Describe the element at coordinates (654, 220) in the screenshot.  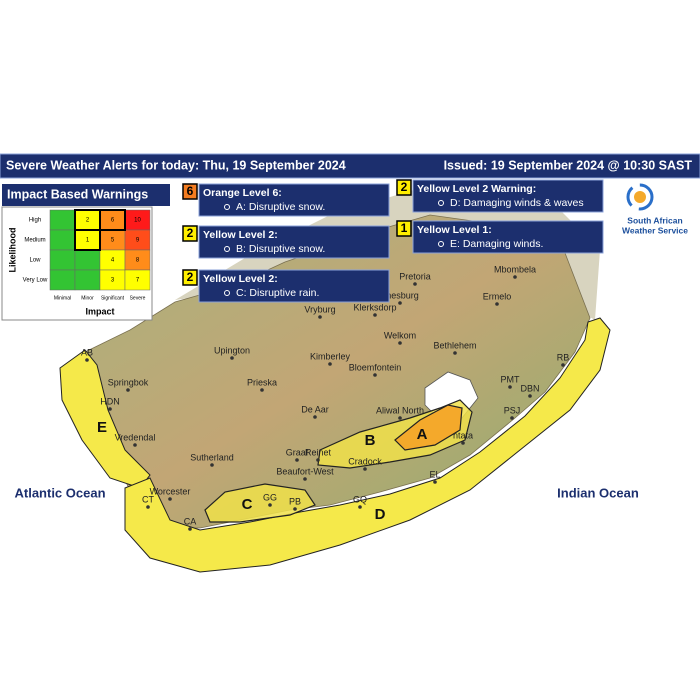
I see `logo-text: South African` at that location.